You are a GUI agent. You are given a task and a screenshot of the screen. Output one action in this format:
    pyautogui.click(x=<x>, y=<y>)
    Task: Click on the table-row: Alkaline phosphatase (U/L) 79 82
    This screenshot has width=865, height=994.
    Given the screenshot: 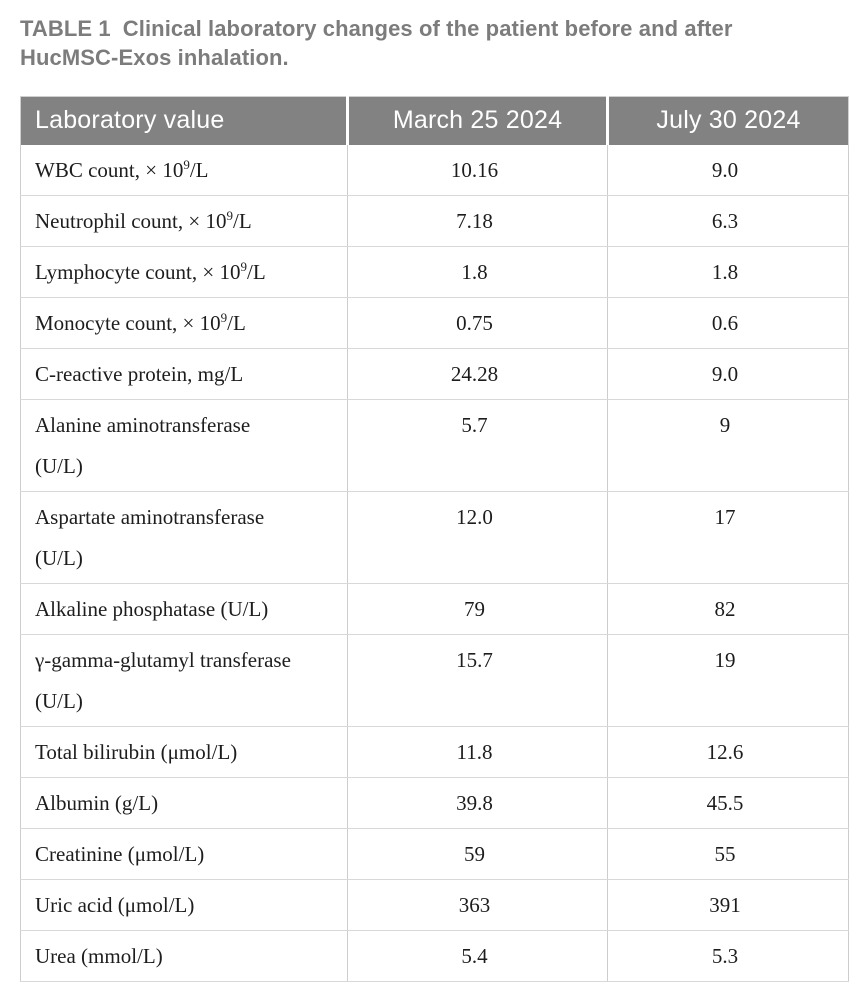 What is the action you would take?
    pyautogui.click(x=434, y=608)
    